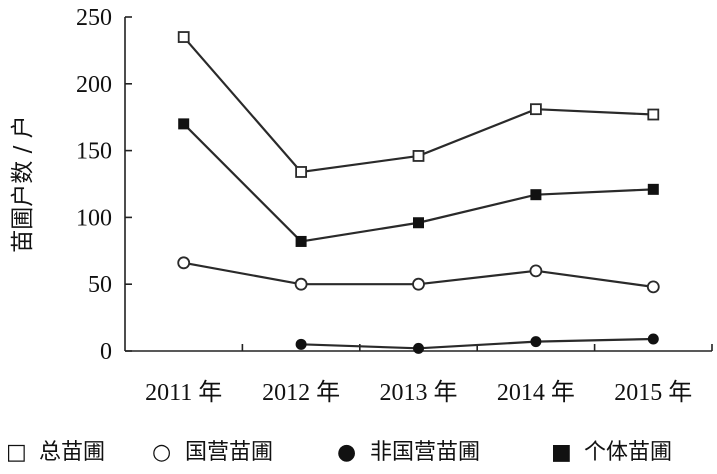 Image resolution: width=717 pixels, height=474 pixels. Describe the element at coordinates (23, 183) in the screenshot. I see `y-axis-title: 苗圃户数 / 户` at that location.